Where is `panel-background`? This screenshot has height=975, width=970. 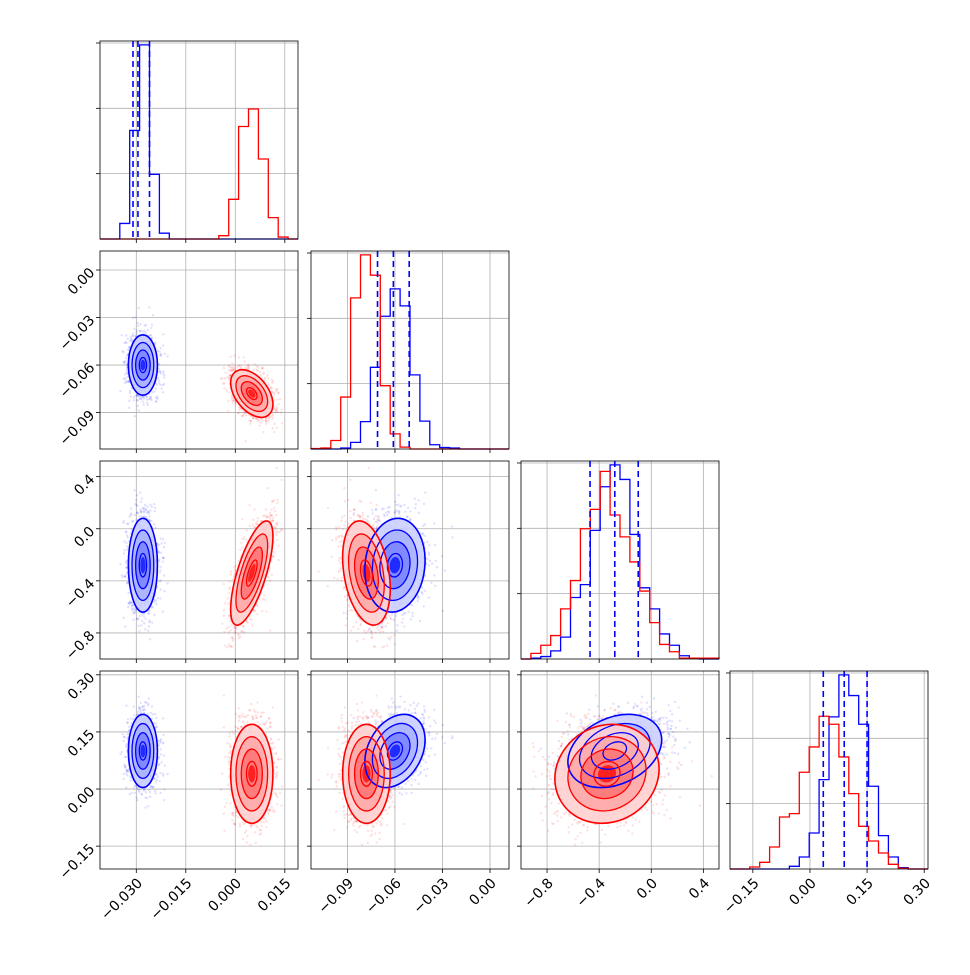
panel-background is located at coordinates (620, 560).